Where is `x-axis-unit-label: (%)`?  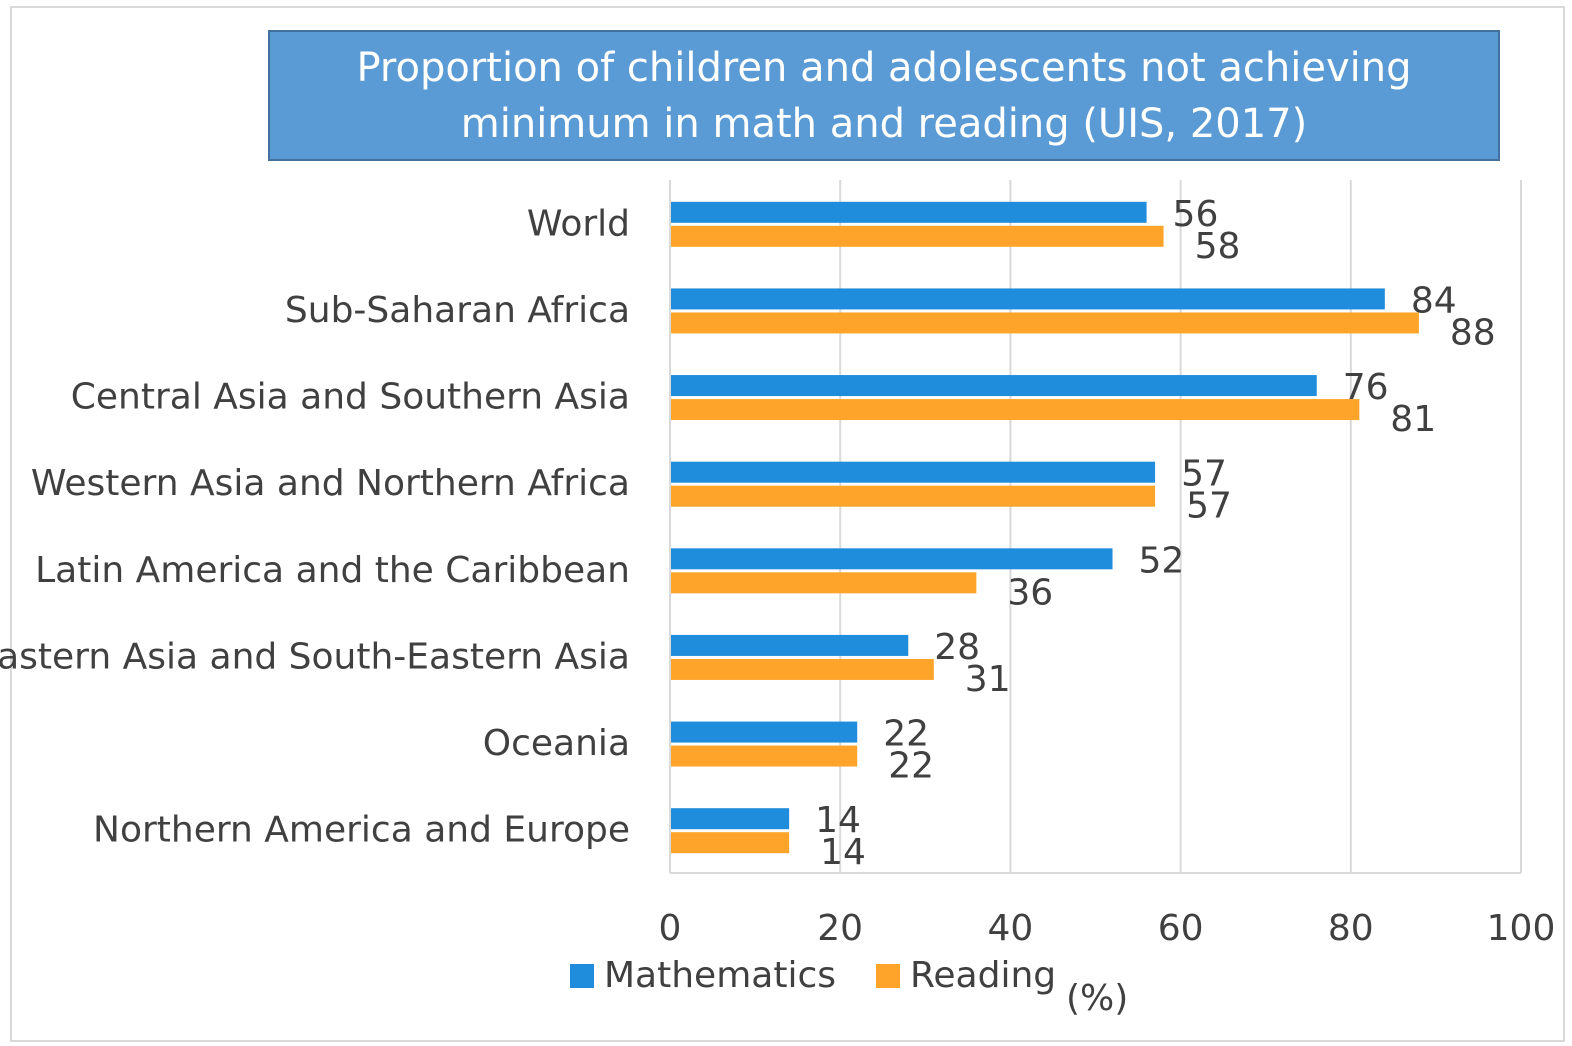 x-axis-unit-label: (%) is located at coordinates (1097, 998).